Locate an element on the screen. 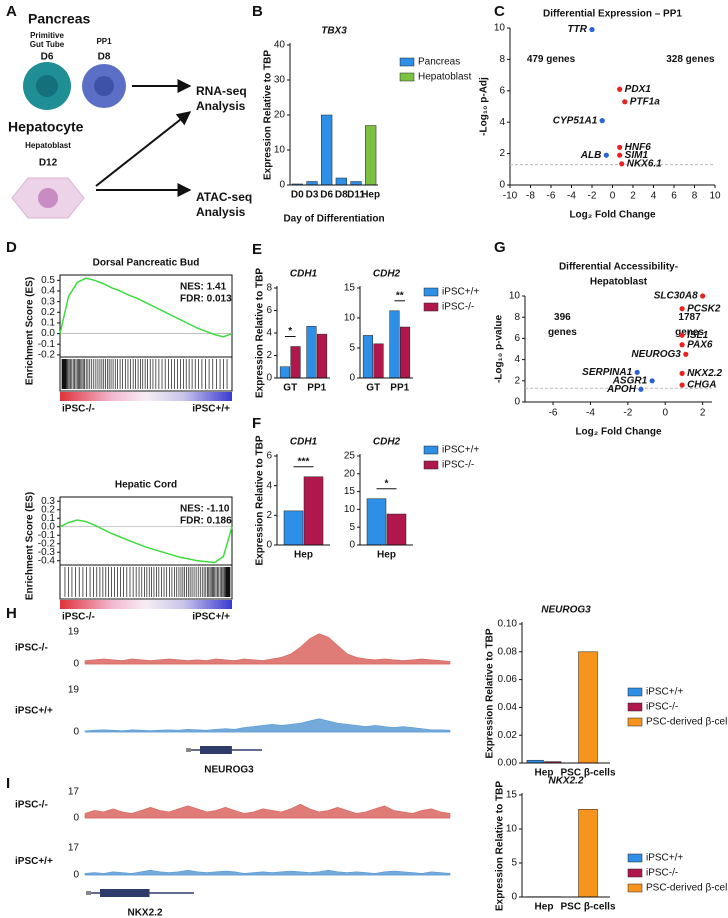  y-tick-label: 0.0 is located at coordinates (48, 526).